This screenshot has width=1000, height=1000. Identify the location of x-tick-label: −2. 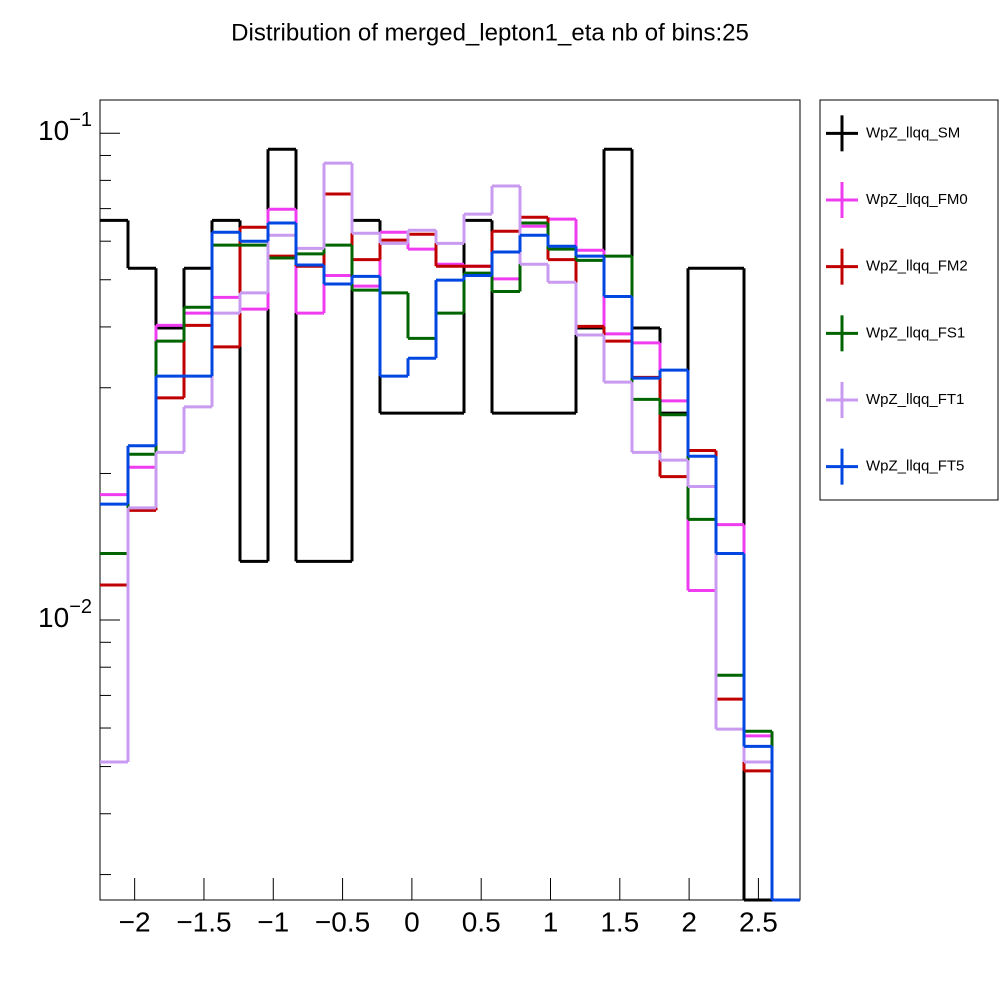
(135, 921).